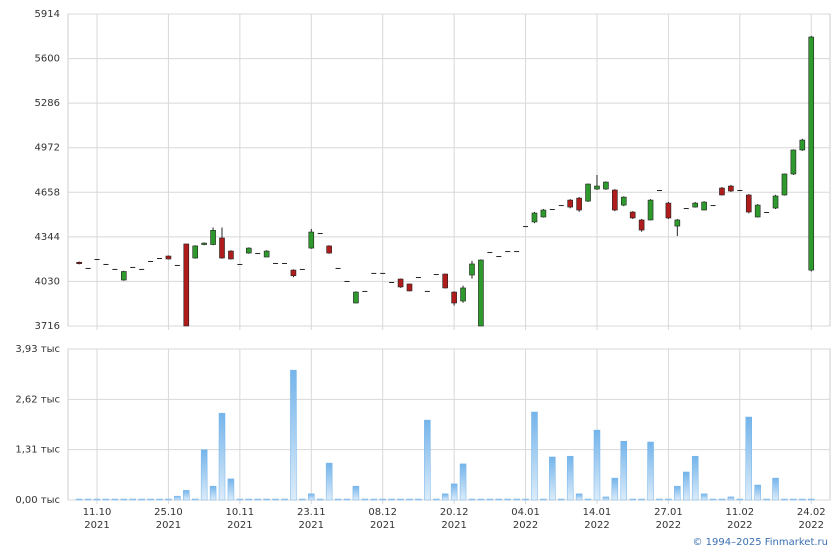  I want to click on footer: © 1994–2025 Finmarket.ru, so click(760, 542).